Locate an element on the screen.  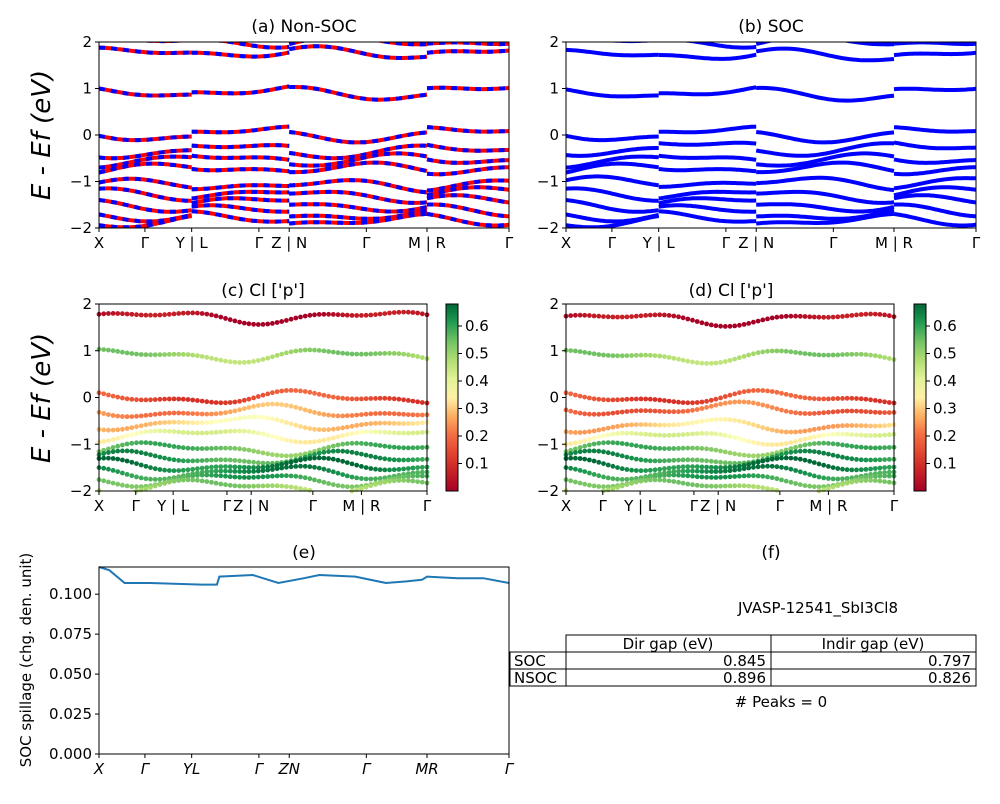
x-tick-label: M | R is located at coordinates (361, 506).